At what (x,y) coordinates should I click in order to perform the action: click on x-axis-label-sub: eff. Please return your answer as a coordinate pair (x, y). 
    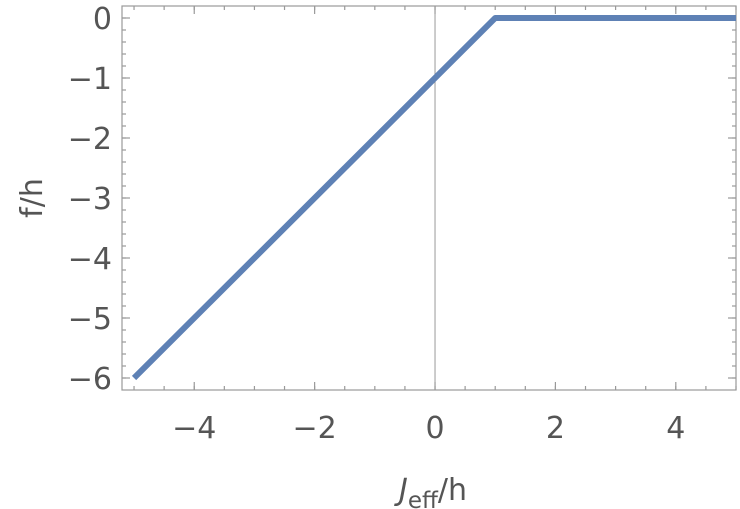
    Looking at the image, I should click on (423, 498).